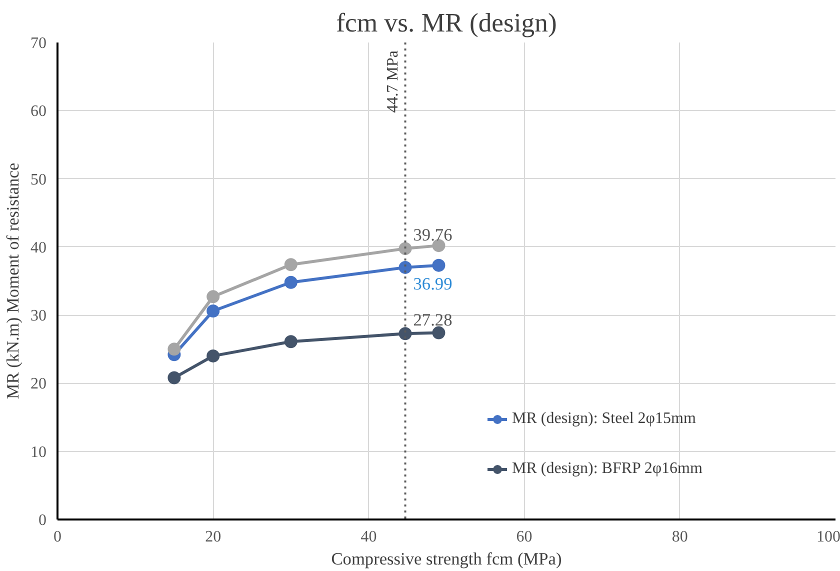 This screenshot has width=840, height=571. I want to click on chart-title: fcm vs. MR (design), so click(446, 23).